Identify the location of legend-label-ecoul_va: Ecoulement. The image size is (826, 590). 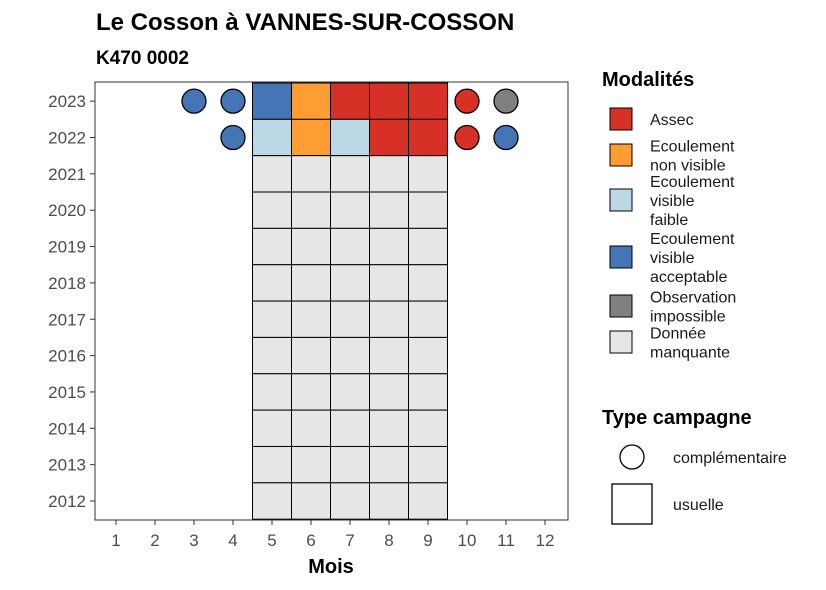
(692, 239).